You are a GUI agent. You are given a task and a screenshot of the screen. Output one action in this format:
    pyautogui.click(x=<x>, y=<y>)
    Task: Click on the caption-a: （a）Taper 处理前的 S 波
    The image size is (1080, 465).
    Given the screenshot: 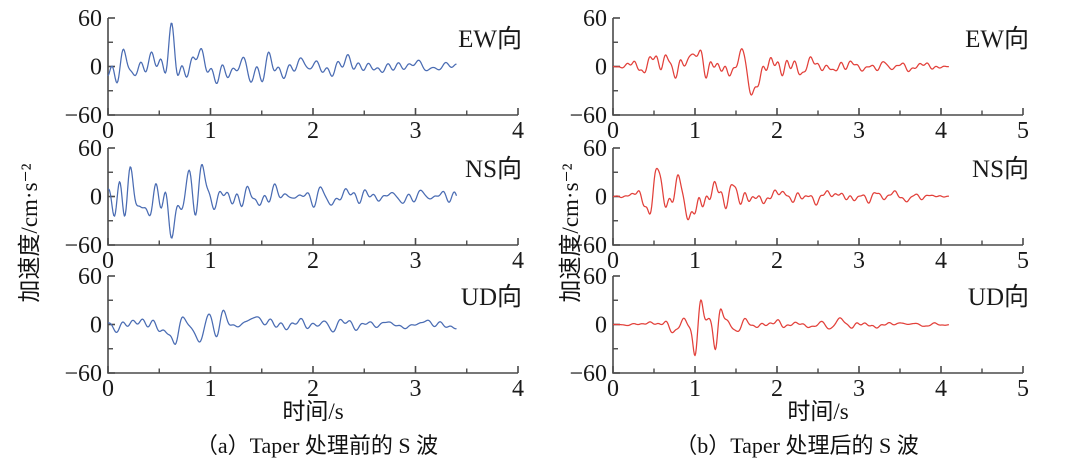 What is the action you would take?
    pyautogui.click(x=317, y=445)
    